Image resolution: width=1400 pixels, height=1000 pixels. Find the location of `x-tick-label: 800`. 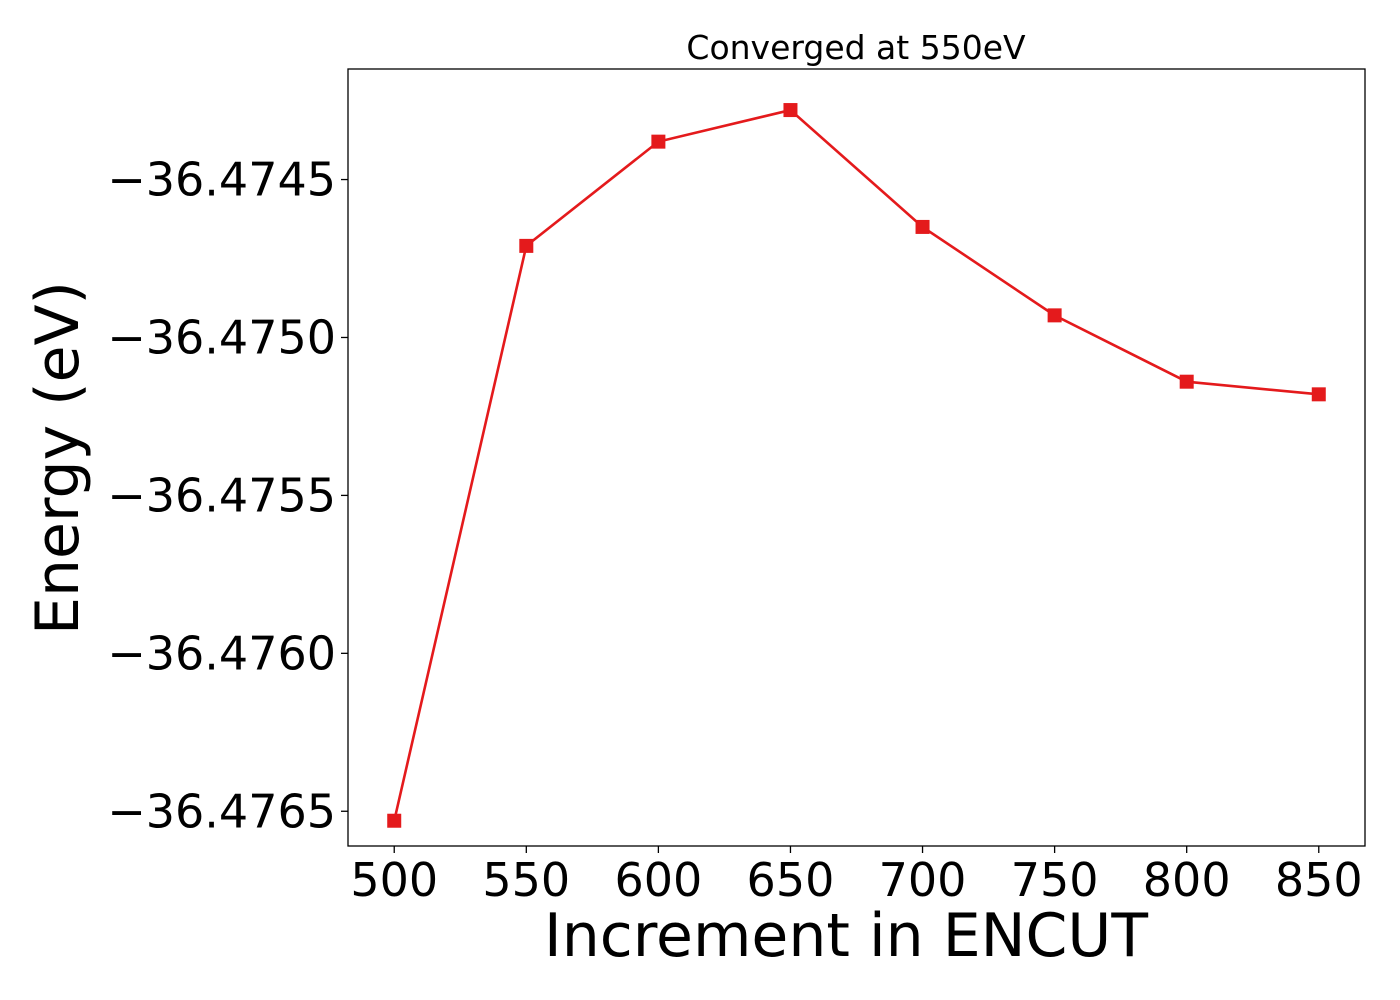

x-tick-label: 800 is located at coordinates (1187, 880).